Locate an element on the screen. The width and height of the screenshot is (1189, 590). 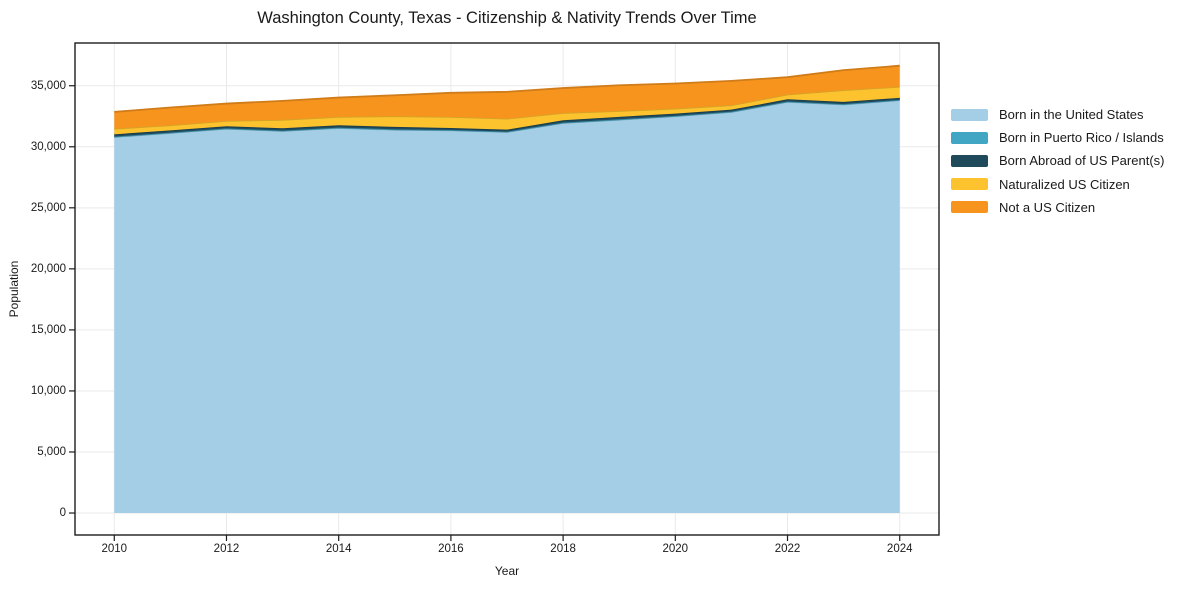
legend-item: Born in the United States is located at coordinates (1057, 114).